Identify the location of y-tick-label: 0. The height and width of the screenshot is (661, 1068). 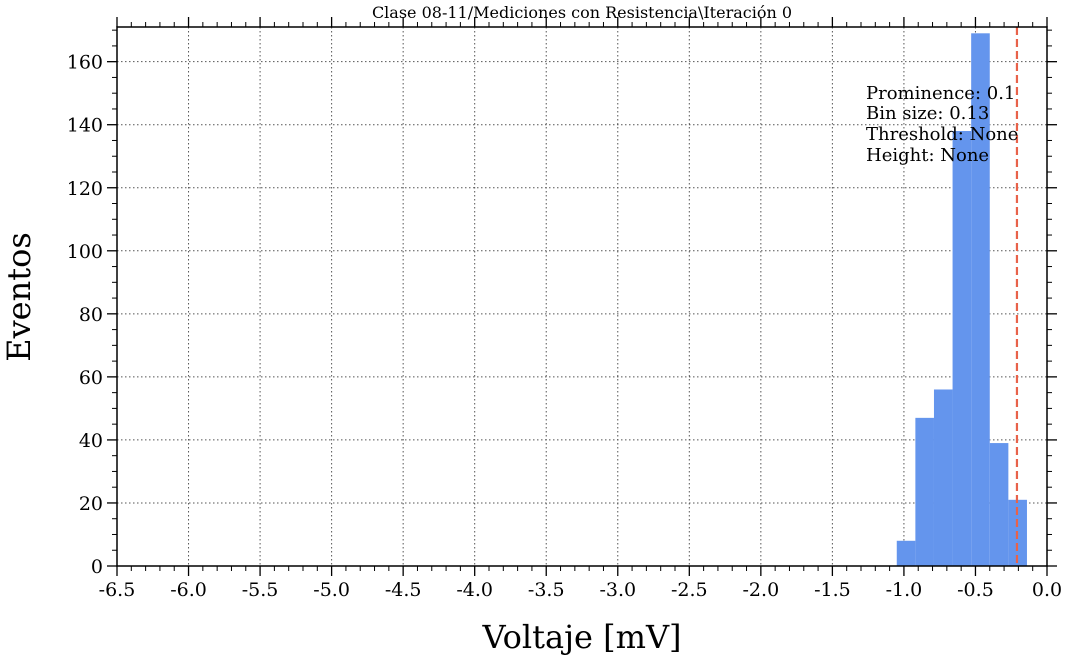
(97, 567).